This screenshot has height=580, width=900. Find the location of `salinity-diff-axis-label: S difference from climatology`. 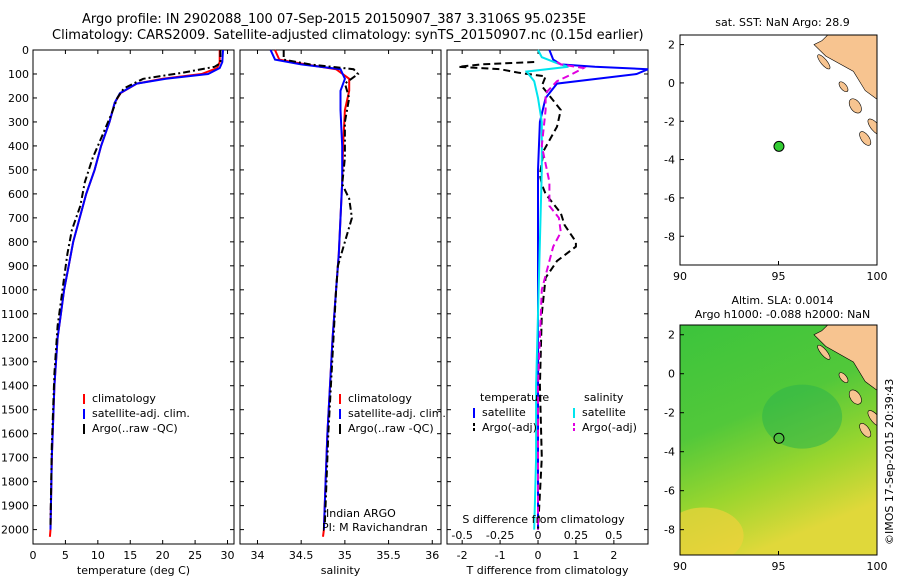

salinity-diff-axis-label: S difference from climatology is located at coordinates (543, 519).